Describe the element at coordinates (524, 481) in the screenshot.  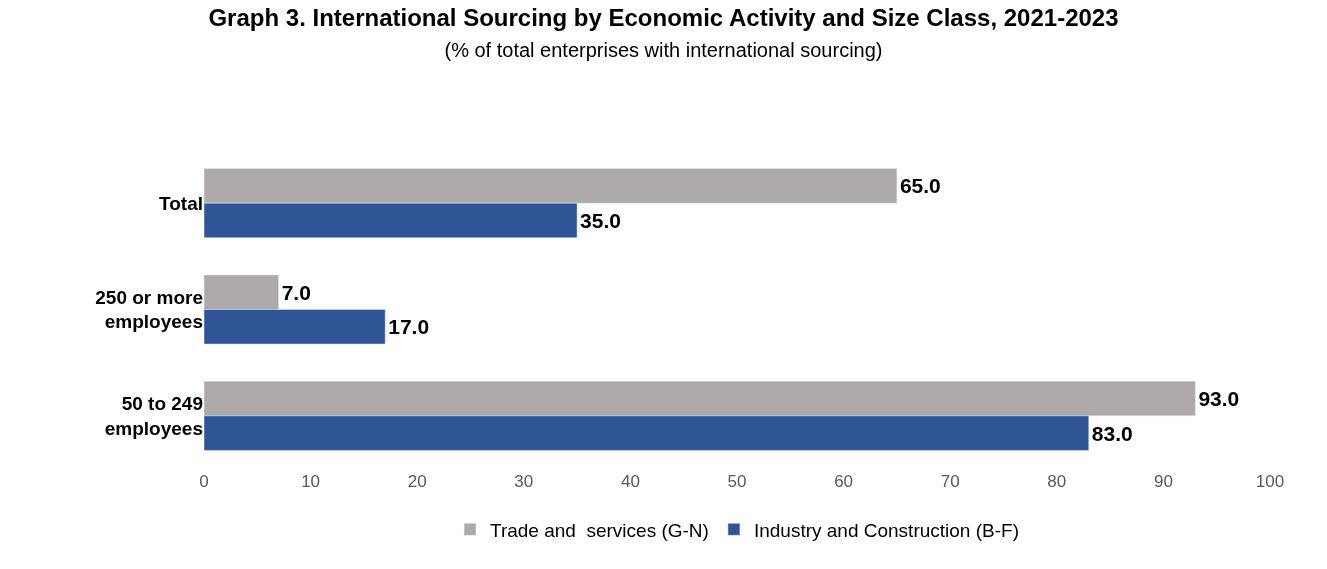
I see `x-tick-label: 30` at that location.